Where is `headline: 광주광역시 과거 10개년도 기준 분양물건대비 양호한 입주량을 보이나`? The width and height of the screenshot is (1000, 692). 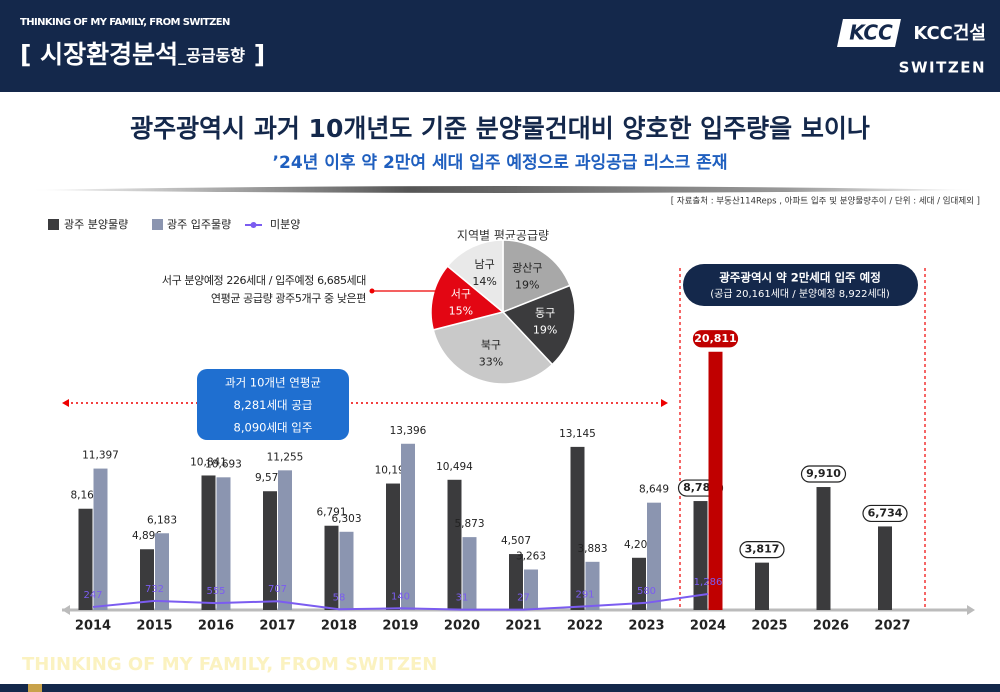
headline: 광주광역시 과거 10개년도 기준 분양물건대비 양호한 입주량을 보이나 is located at coordinates (500, 128).